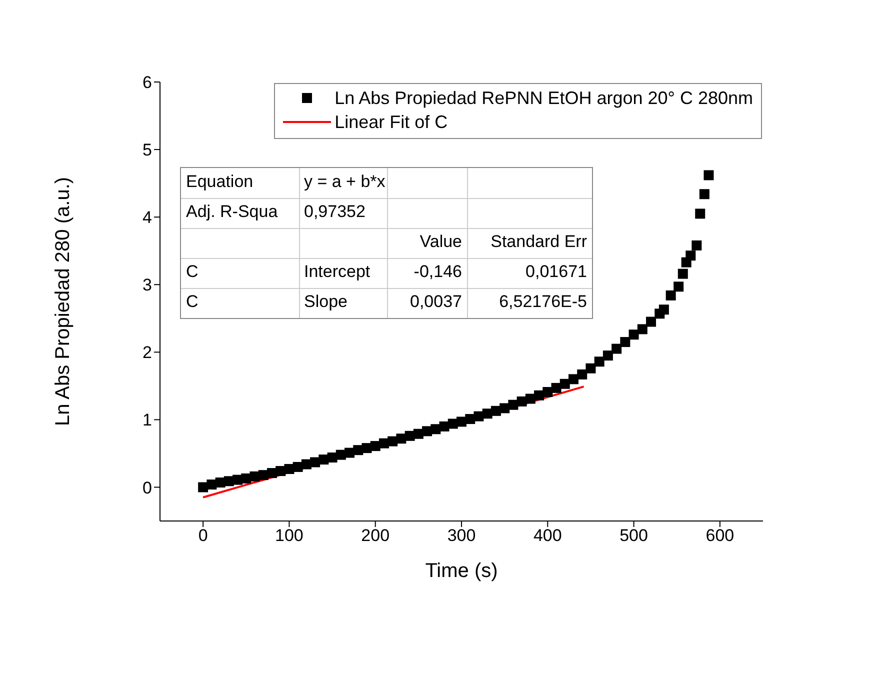 The height and width of the screenshot is (684, 875). What do you see at coordinates (220, 182) in the screenshot?
I see `annotation: Equation` at bounding box center [220, 182].